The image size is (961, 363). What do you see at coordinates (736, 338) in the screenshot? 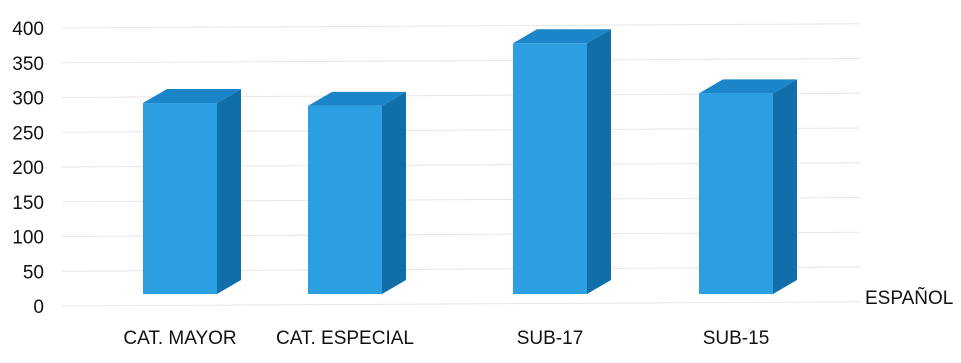
I see `x-tick-label: SUB-15` at bounding box center [736, 338].